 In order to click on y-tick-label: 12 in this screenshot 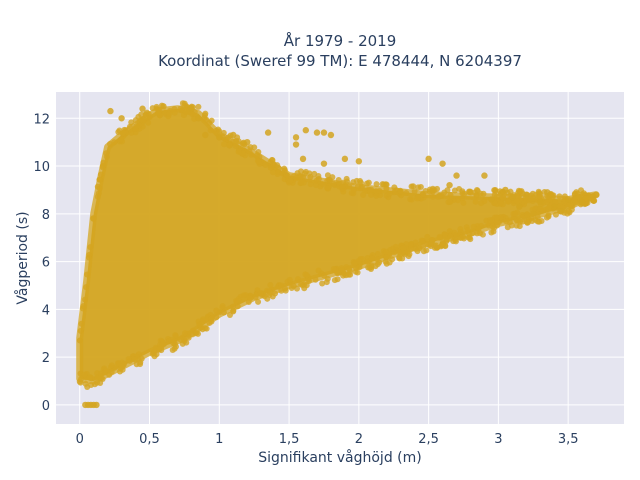, I will do `click(41, 119)`.